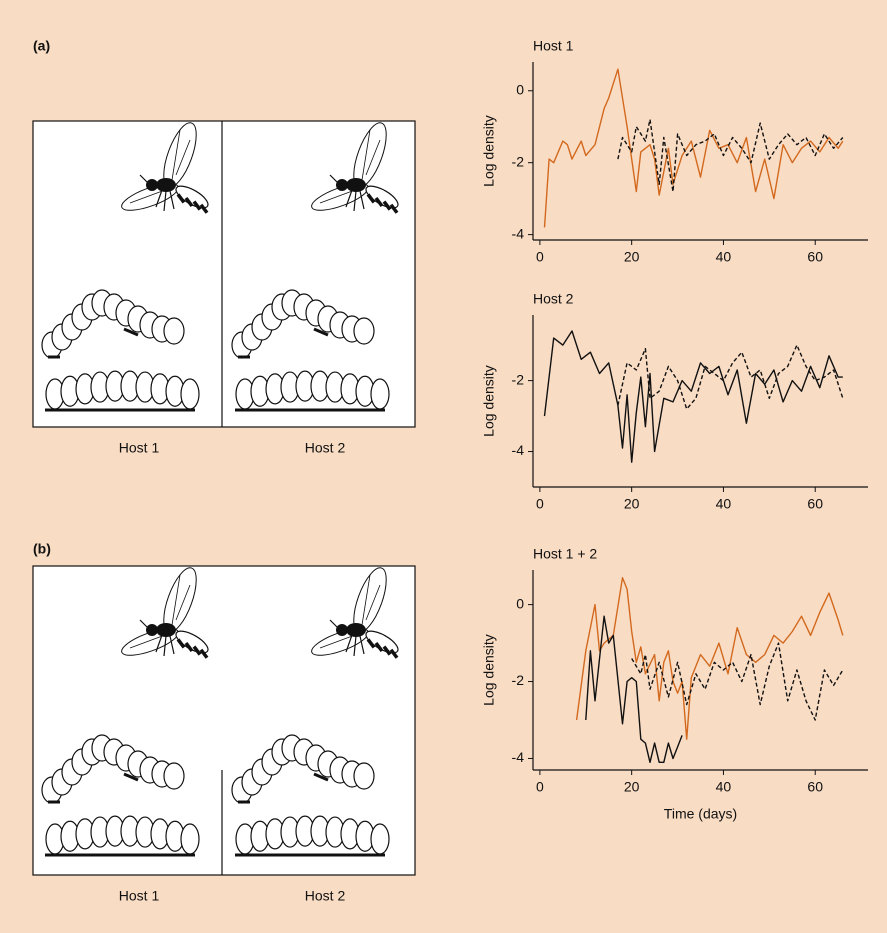 The image size is (887, 933). I want to click on chart-title: Host 1, so click(553, 46).